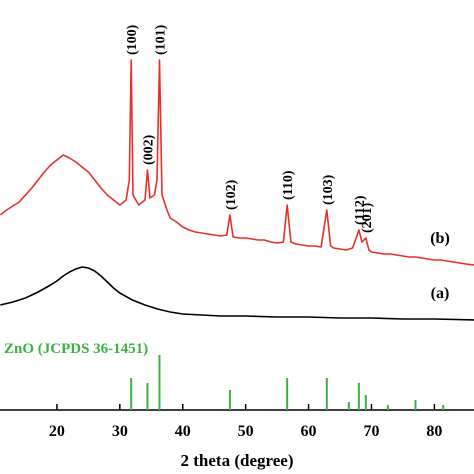 This screenshot has height=474, width=474. I want to click on peak-label: (112), so click(360, 210).